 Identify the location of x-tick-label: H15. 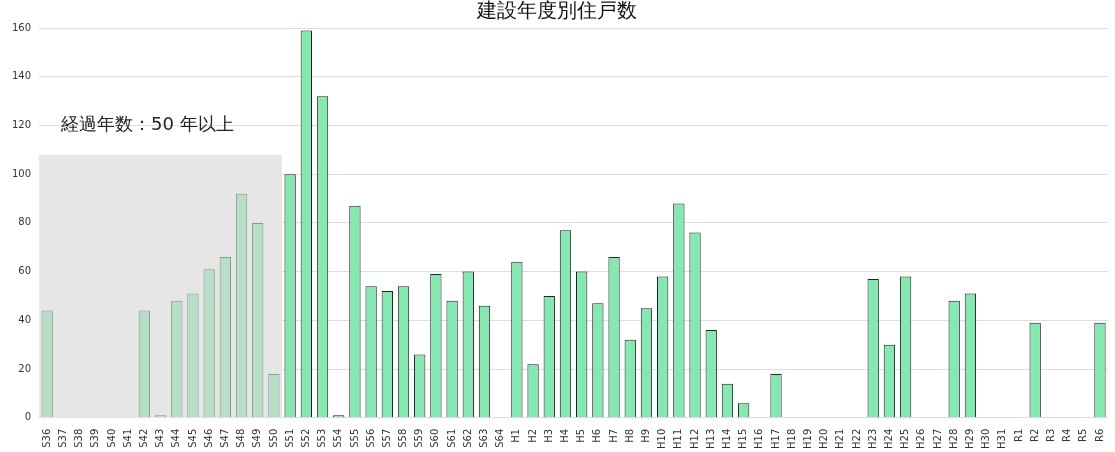
(743, 439).